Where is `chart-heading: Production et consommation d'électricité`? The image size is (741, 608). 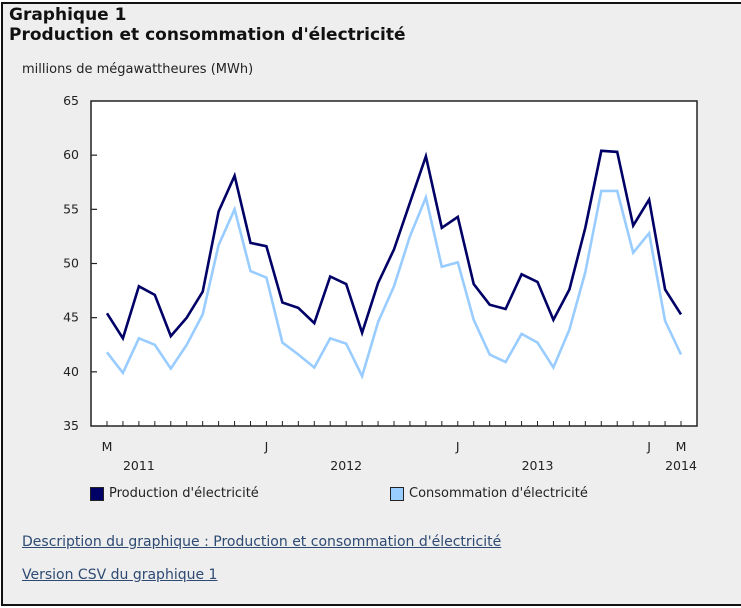
chart-heading: Production et consommation d'électricité is located at coordinates (207, 35).